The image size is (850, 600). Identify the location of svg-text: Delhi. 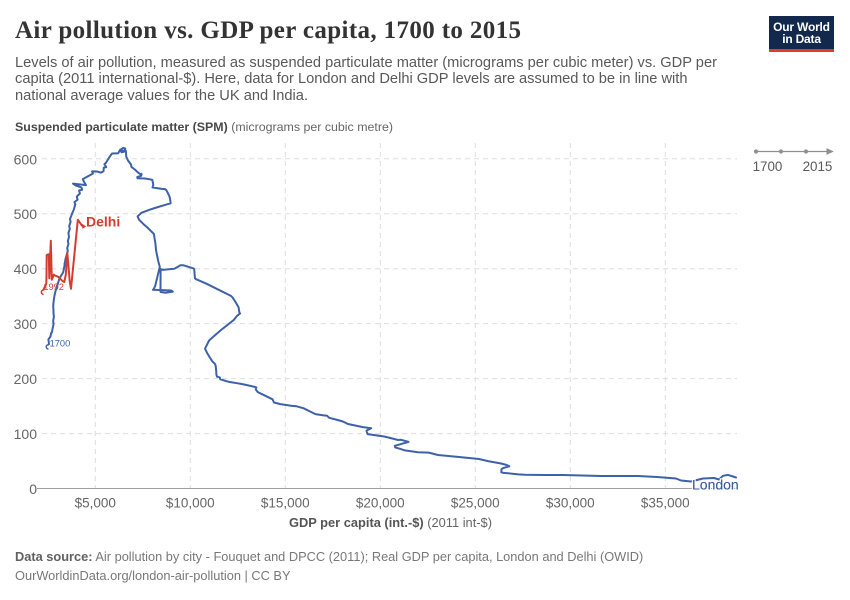
(103, 222).